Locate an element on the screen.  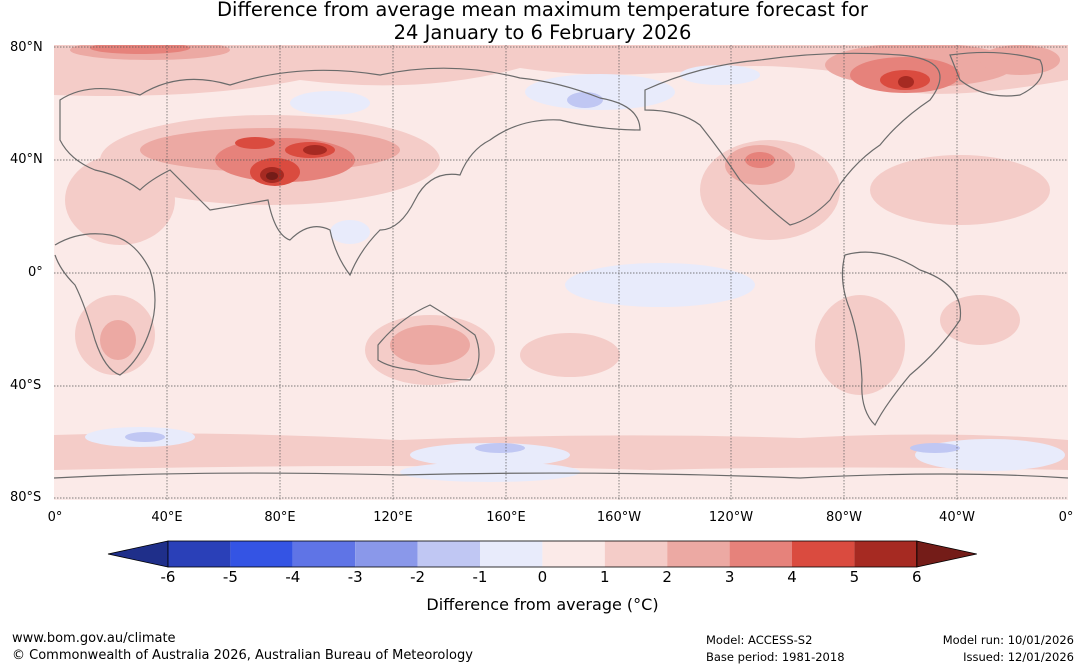
footer-model-run: Model run: 10/01/2026 is located at coordinates (1008, 640).